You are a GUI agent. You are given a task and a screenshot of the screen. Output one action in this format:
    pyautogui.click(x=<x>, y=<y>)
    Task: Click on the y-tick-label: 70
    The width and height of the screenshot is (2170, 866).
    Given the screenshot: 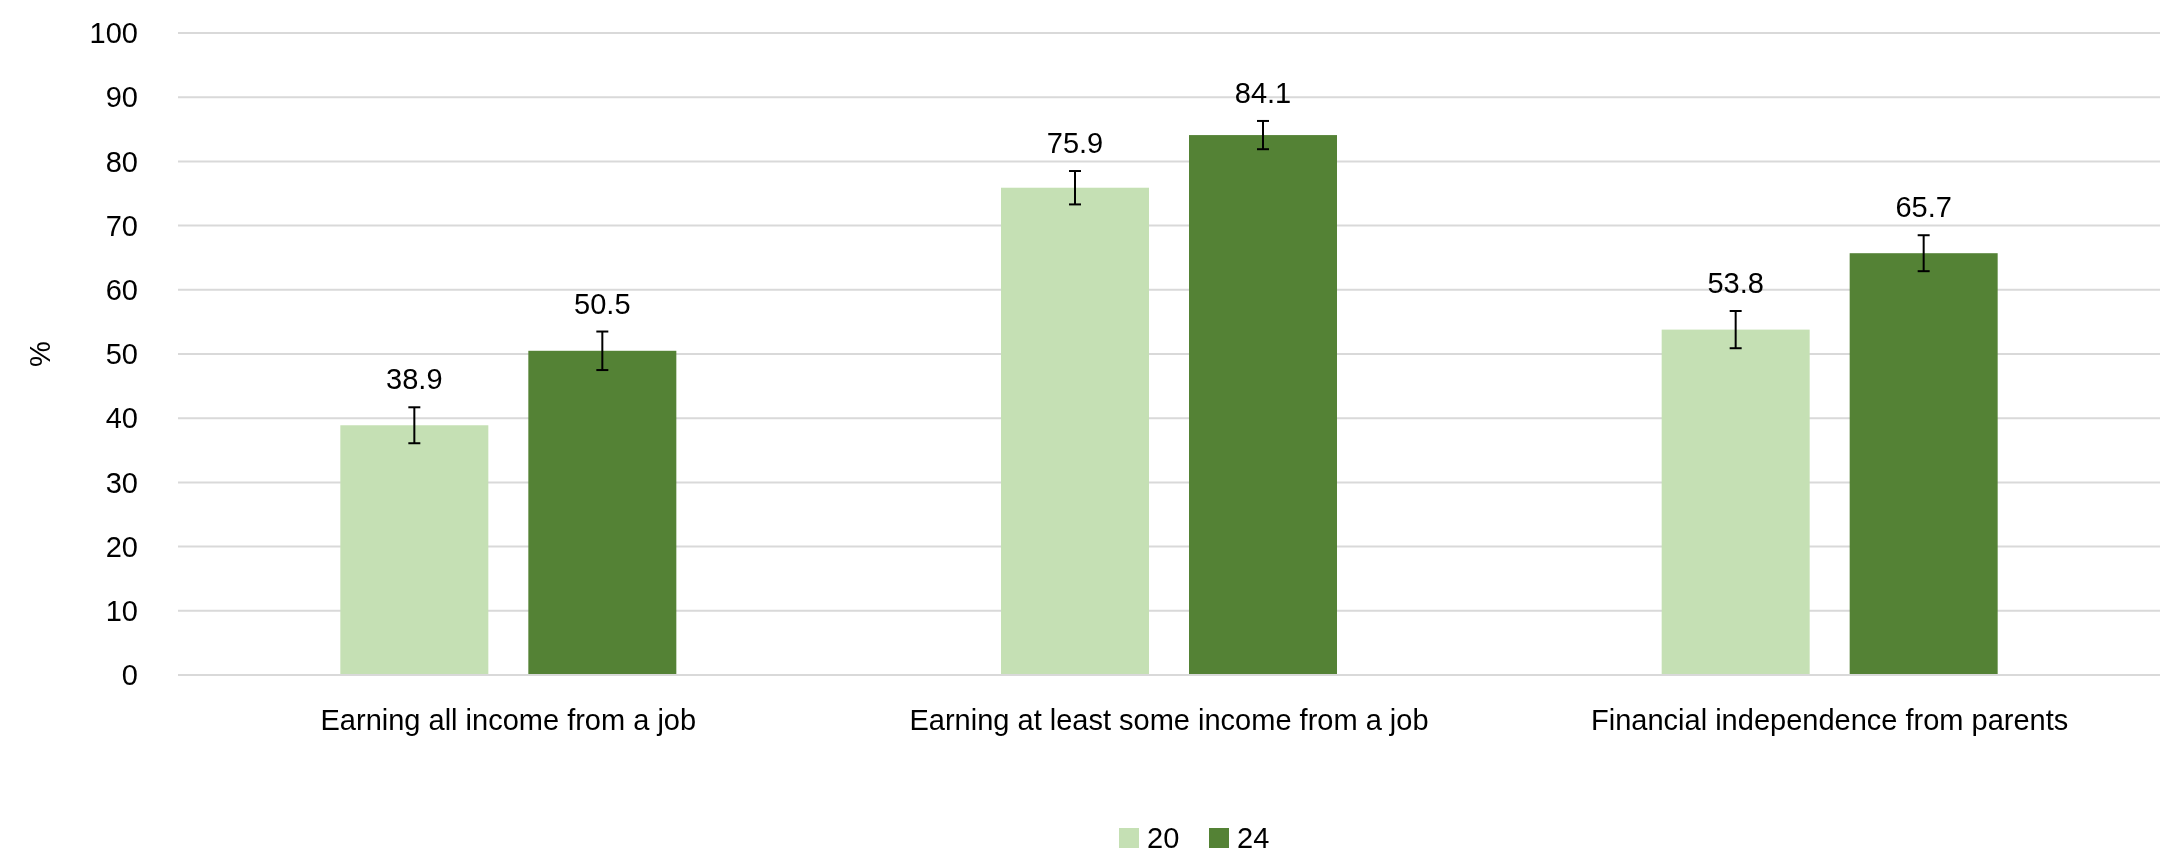 What is the action you would take?
    pyautogui.click(x=121, y=225)
    